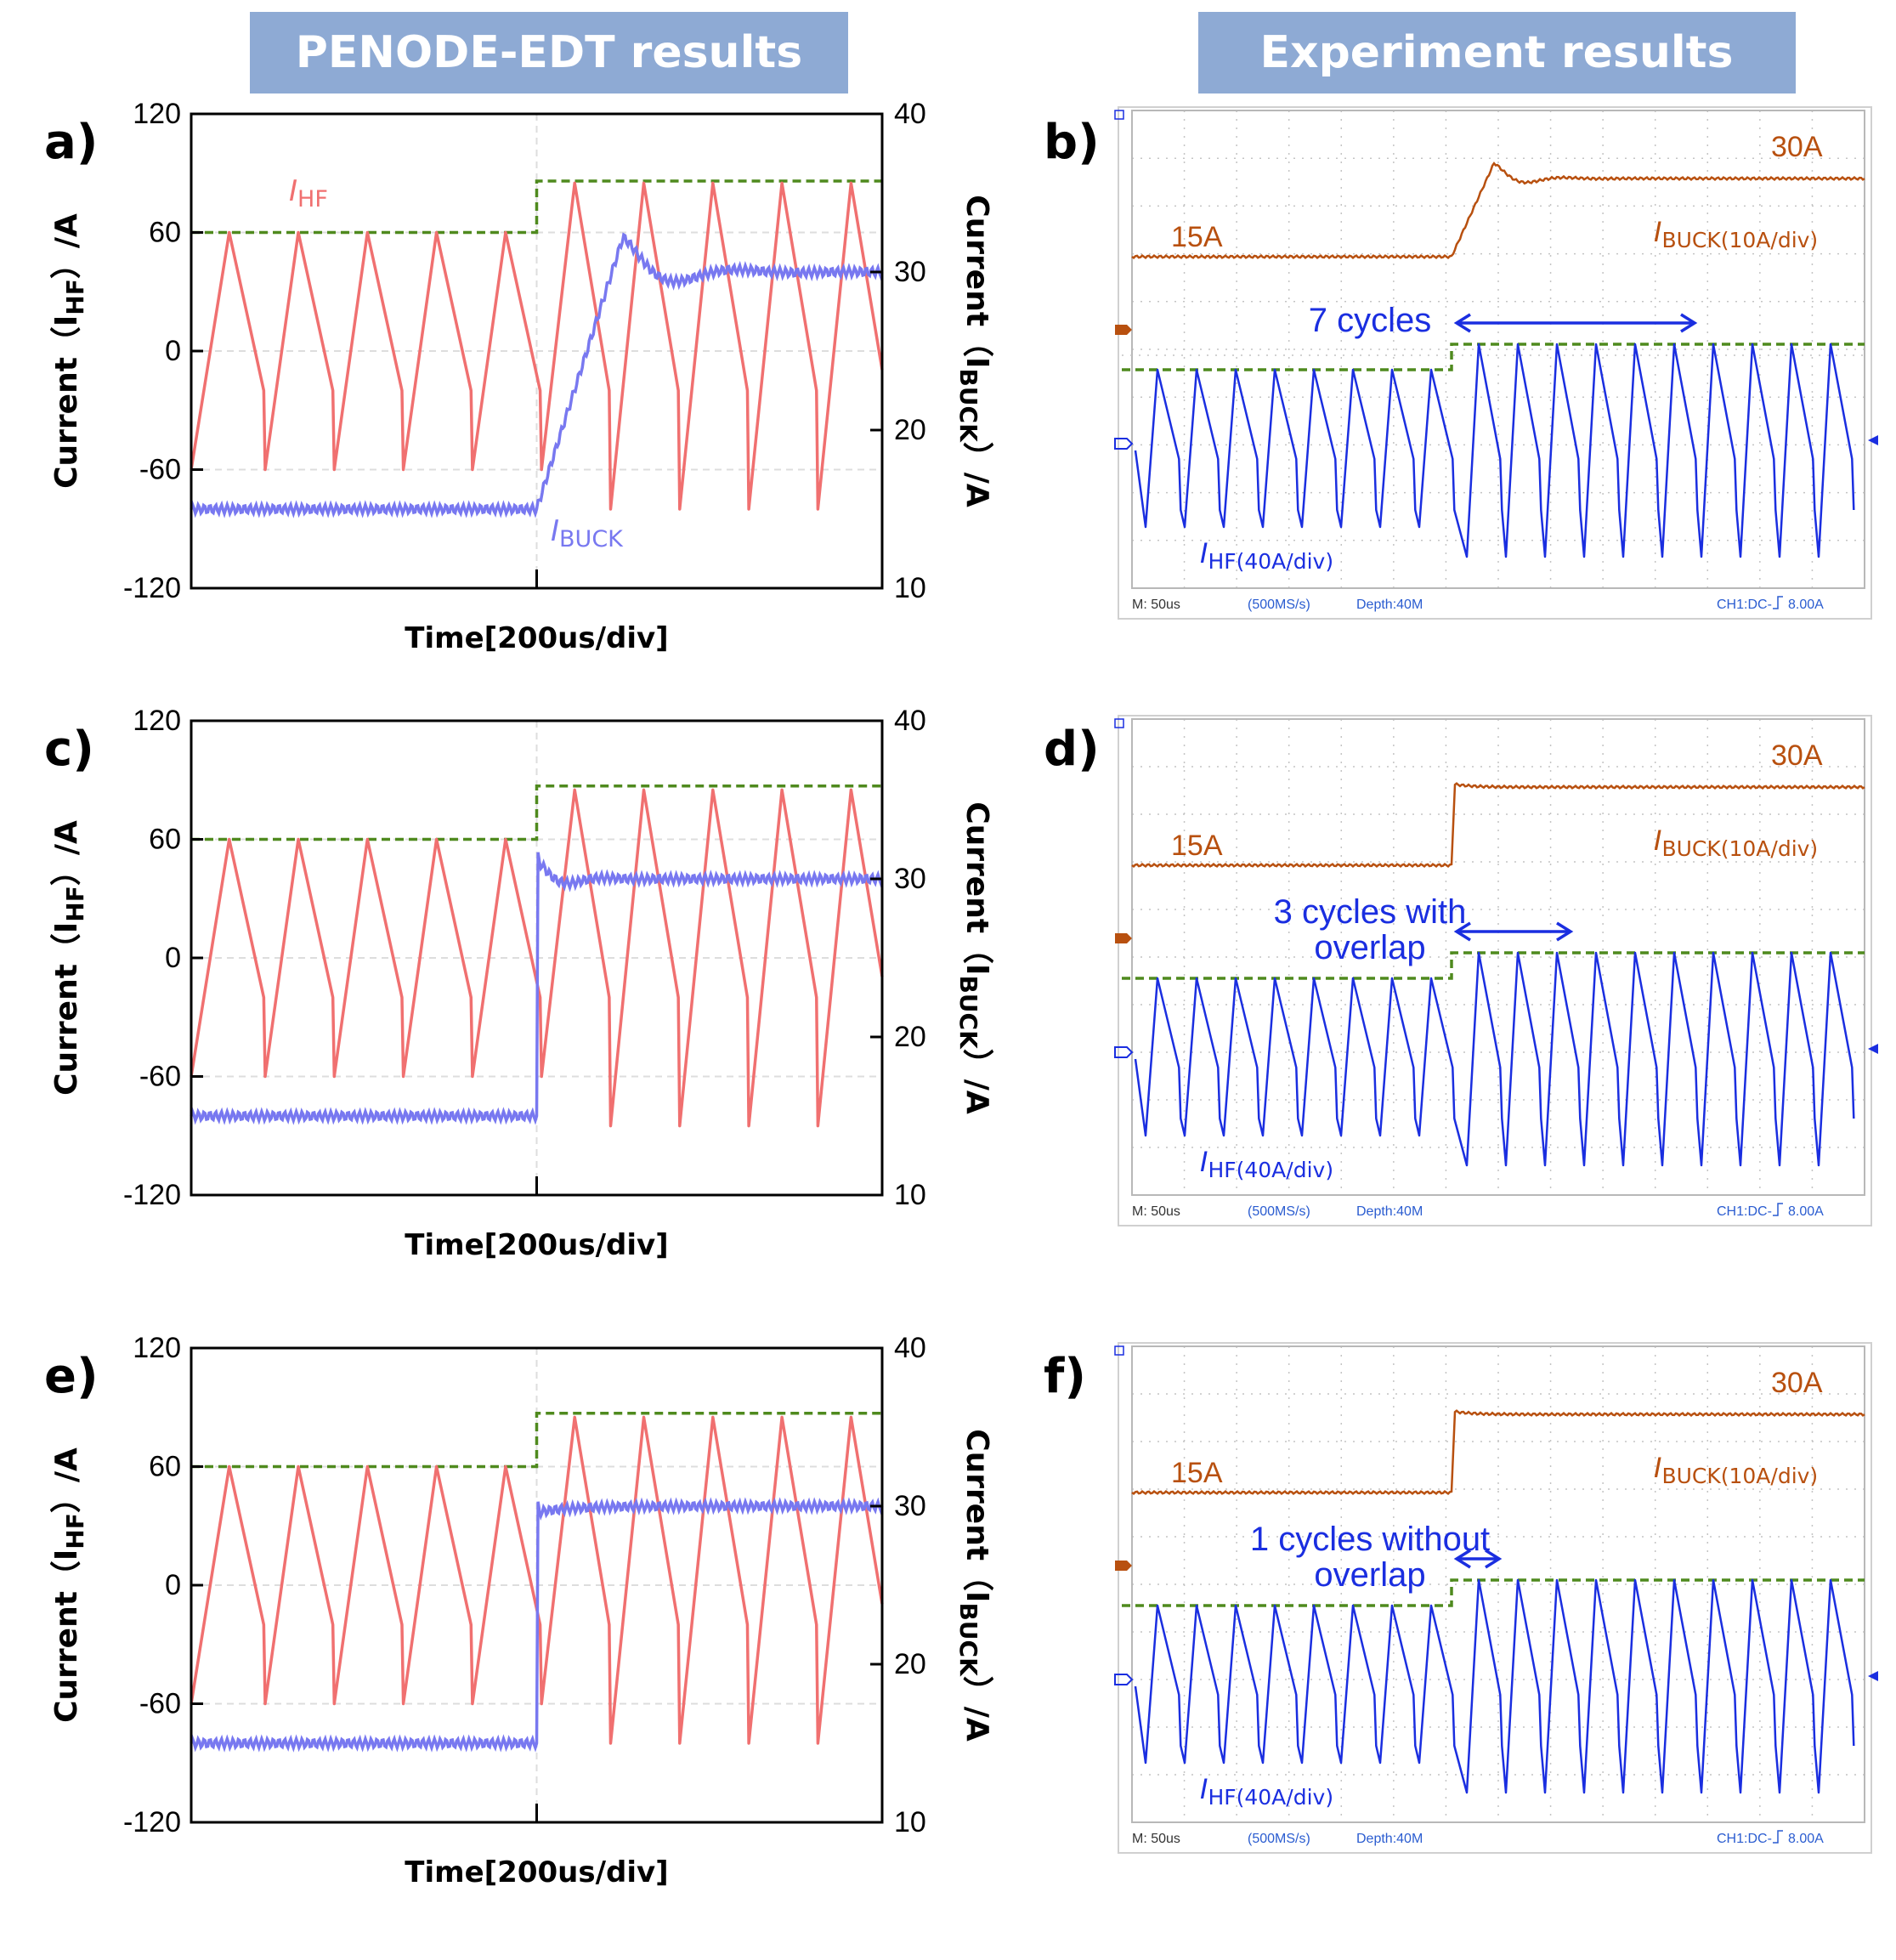 This screenshot has height=1960, width=1896. I want to click on y-left-label: Current（IHF）/A, so click(69, 1585).